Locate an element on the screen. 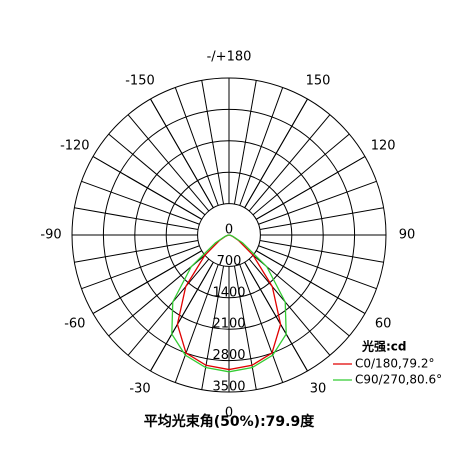  angle-tick-label: 90 is located at coordinates (407, 235).